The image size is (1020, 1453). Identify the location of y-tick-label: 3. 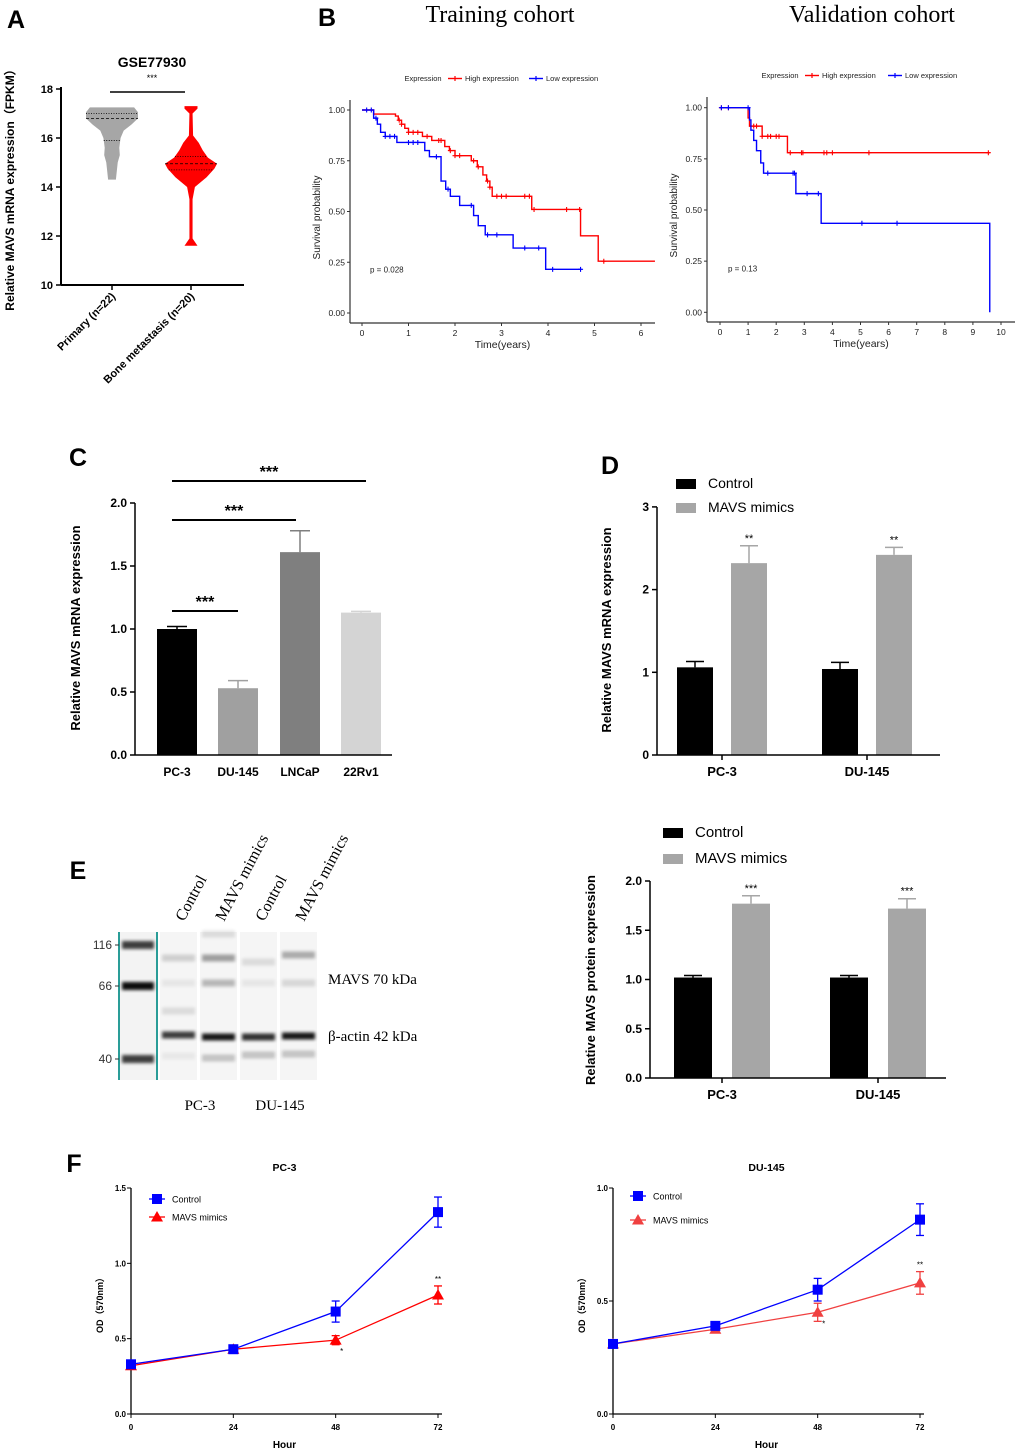
(645, 507).